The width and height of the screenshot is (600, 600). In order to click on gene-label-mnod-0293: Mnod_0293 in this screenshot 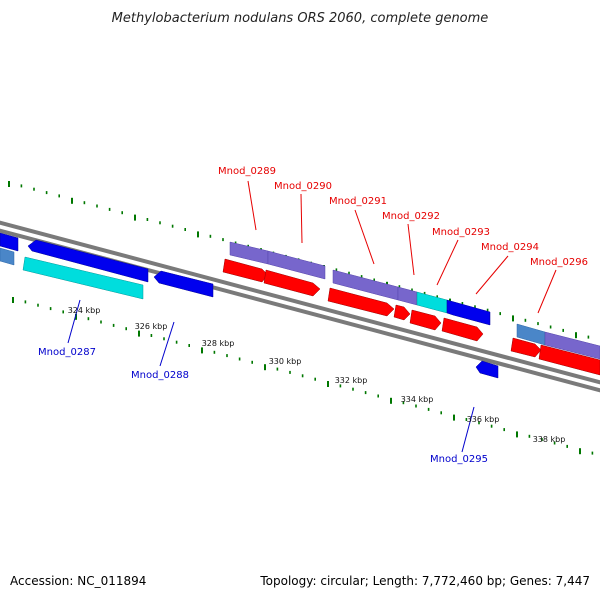, I will do `click(461, 232)`.